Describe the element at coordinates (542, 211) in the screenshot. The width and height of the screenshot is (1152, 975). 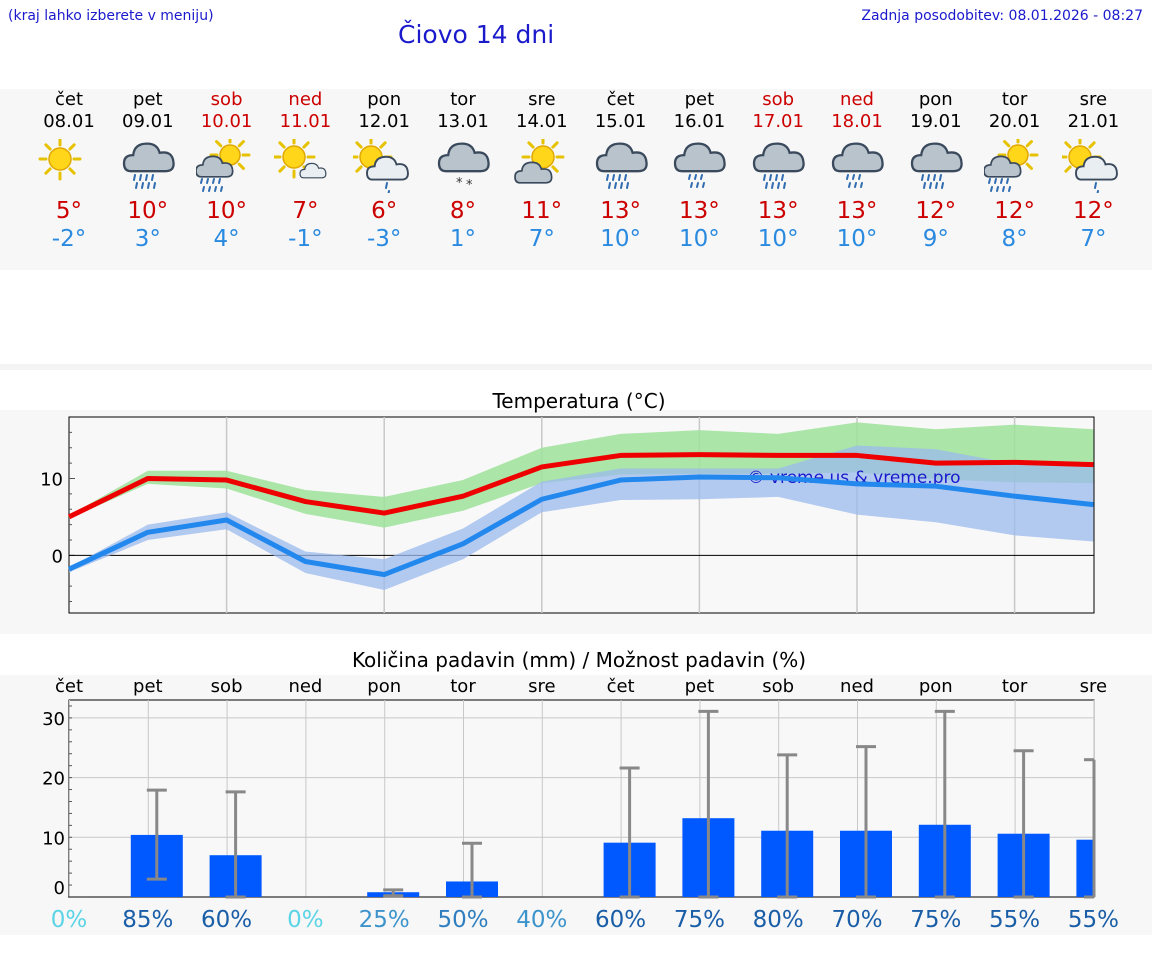
I see `max-temperature: 11°` at that location.